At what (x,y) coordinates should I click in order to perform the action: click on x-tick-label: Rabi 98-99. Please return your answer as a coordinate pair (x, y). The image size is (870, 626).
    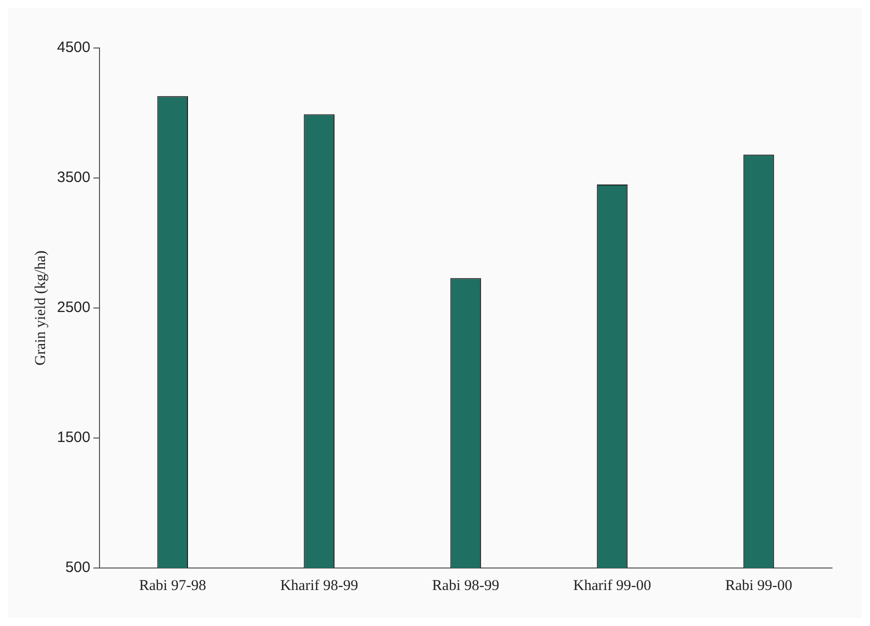
    Looking at the image, I should click on (466, 586).